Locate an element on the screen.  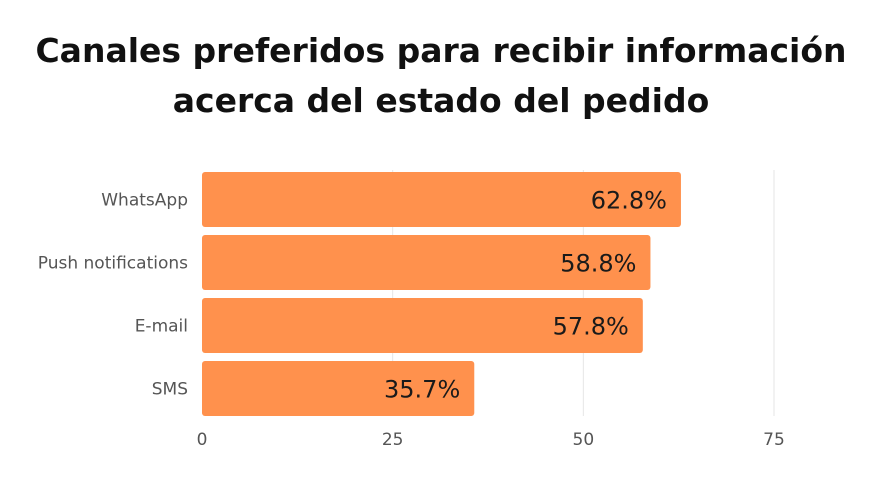
chart-title-line-2: acerca del estado del pedido is located at coordinates (441, 100).